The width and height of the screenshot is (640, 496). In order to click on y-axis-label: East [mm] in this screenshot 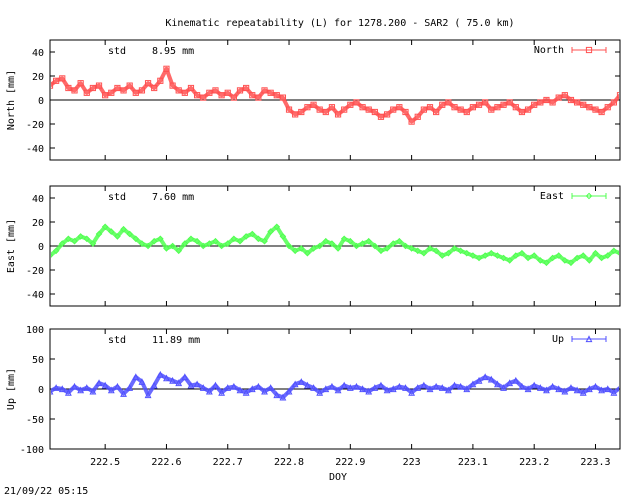, I will do `click(11, 246)`.